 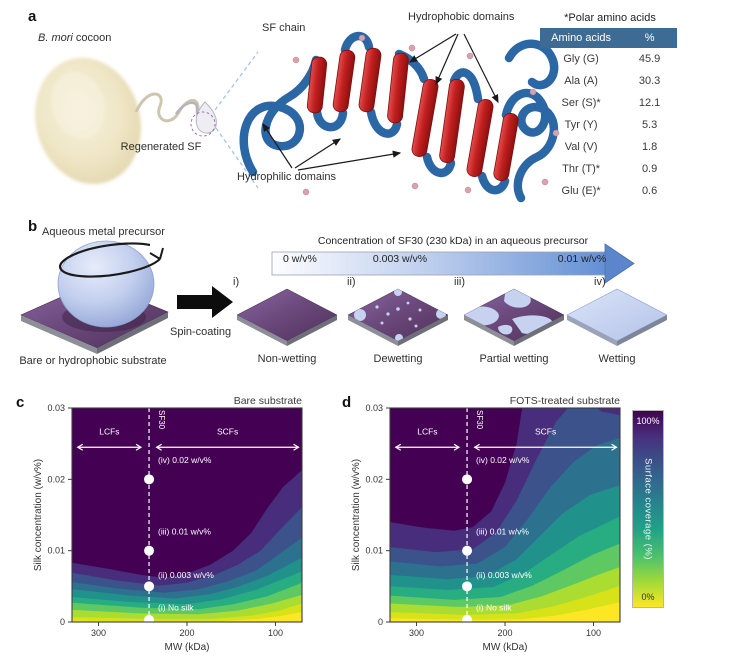 I want to click on table-cell: 0.9, so click(x=649, y=169).